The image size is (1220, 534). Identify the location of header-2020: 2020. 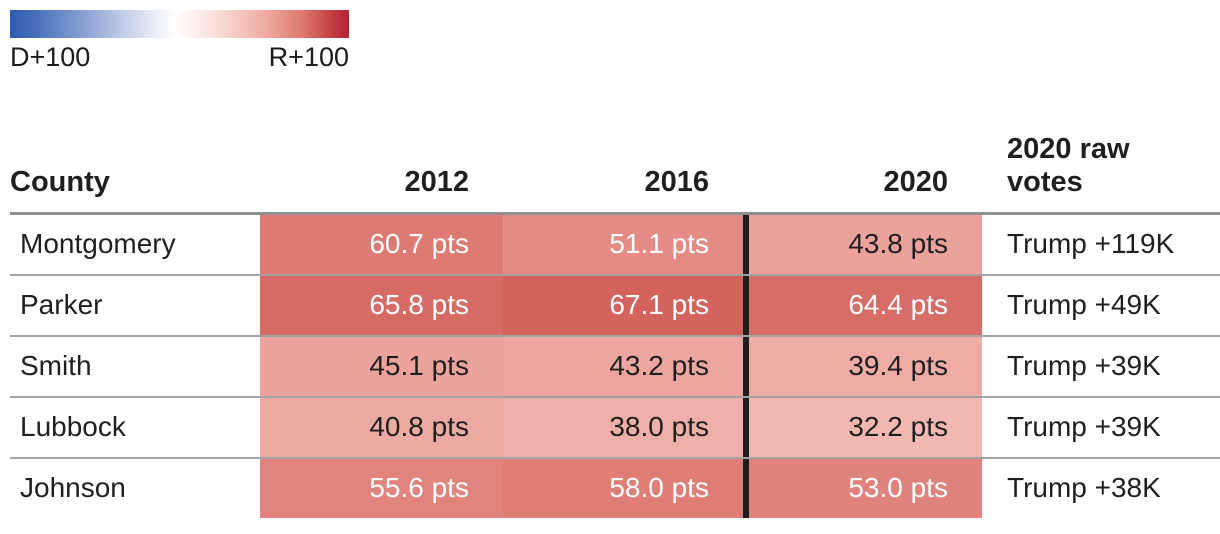
(915, 182).